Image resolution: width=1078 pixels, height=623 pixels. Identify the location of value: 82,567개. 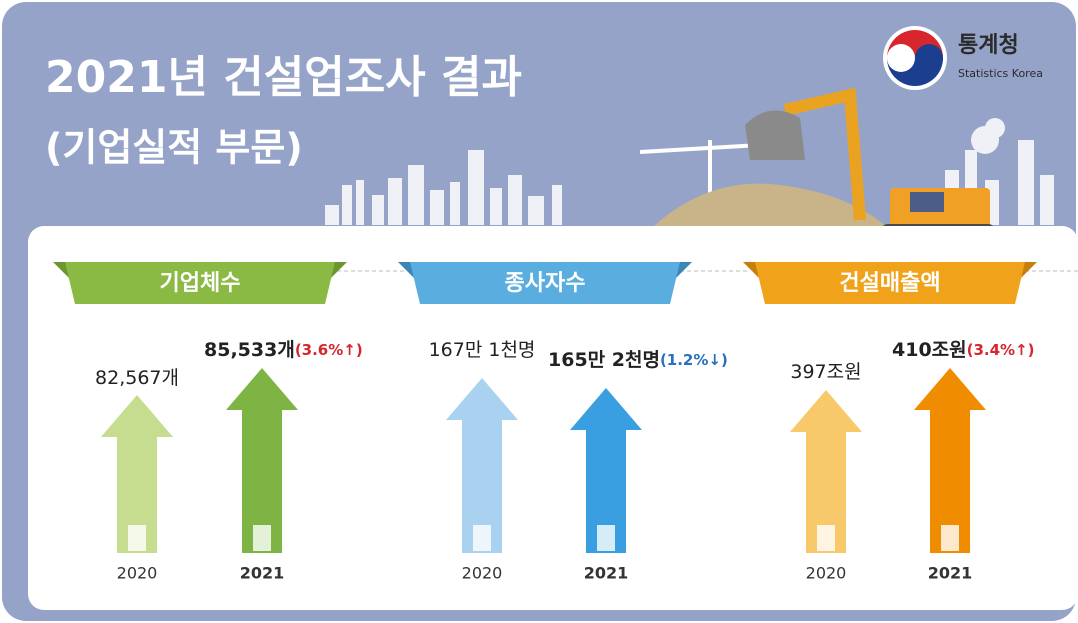
(137, 378).